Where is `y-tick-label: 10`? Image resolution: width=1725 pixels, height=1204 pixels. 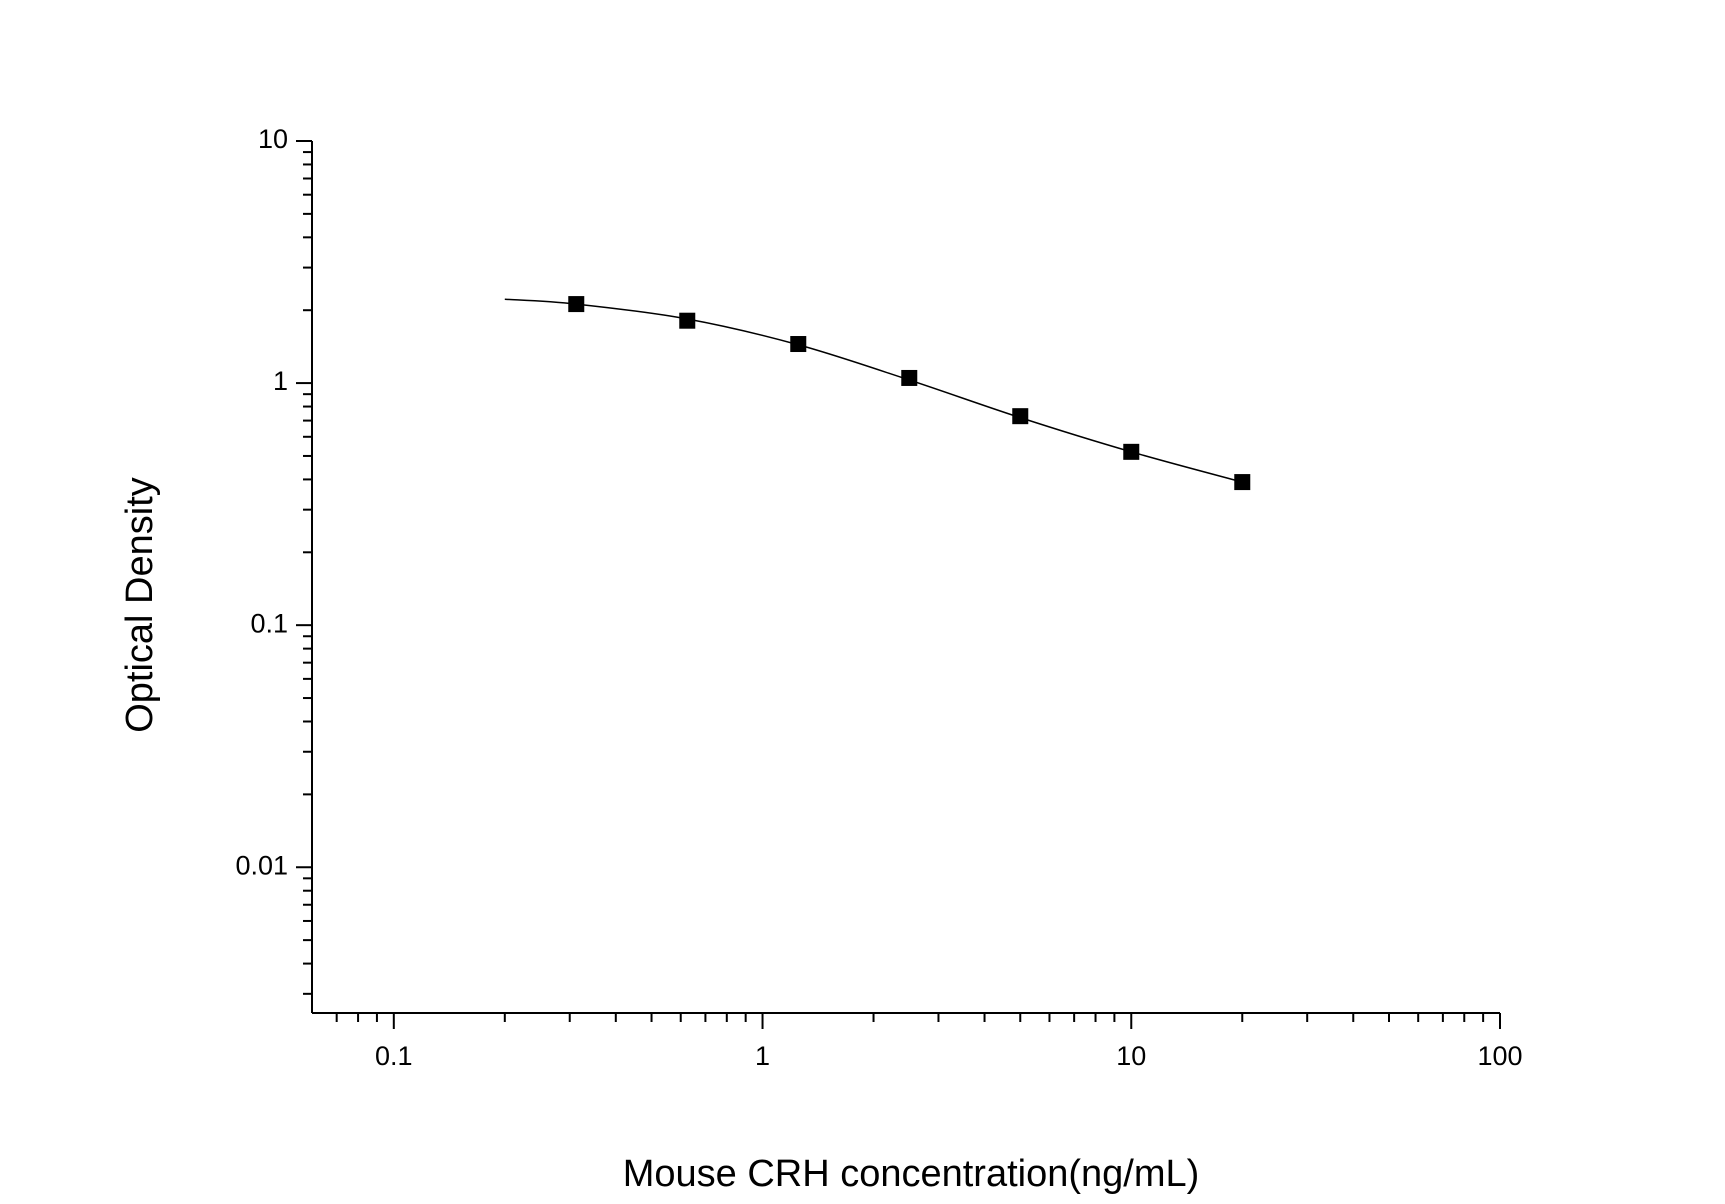 y-tick-label: 10 is located at coordinates (273, 139).